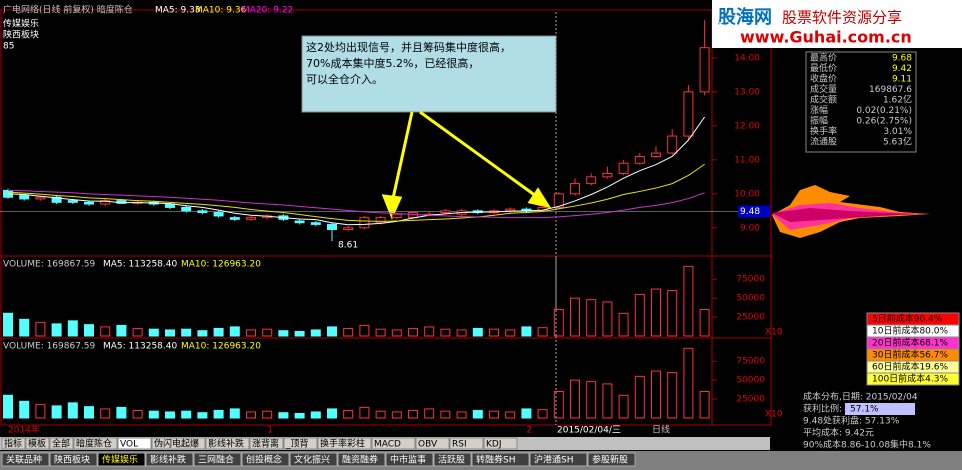  I want to click on tab-text: 文化振兴, so click(312, 460).